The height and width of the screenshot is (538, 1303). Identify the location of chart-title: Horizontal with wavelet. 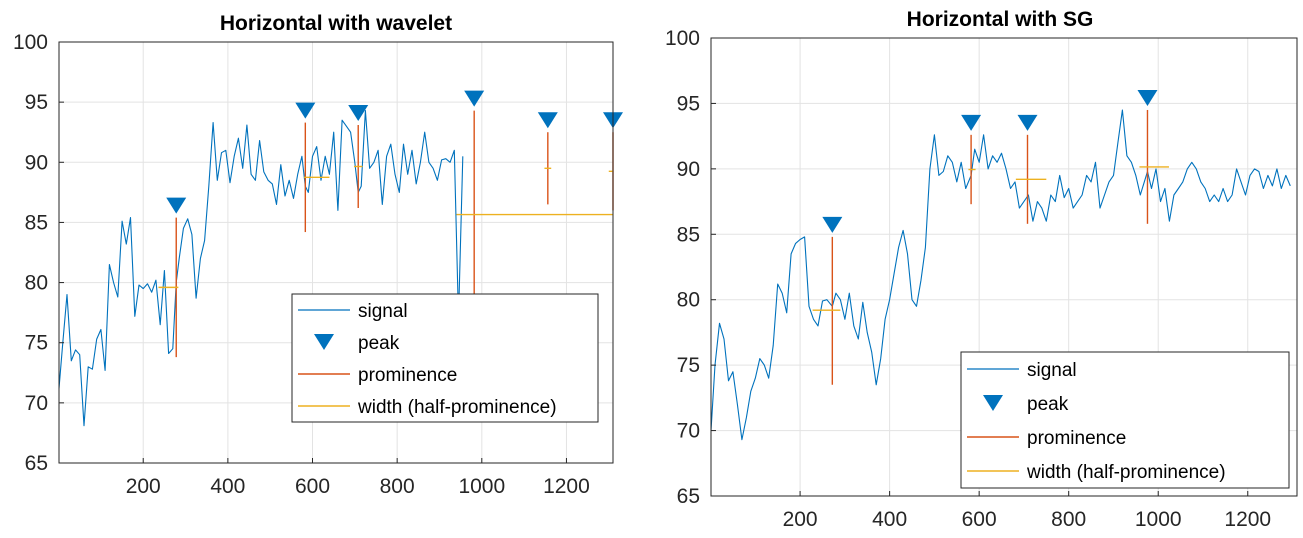
(336, 23).